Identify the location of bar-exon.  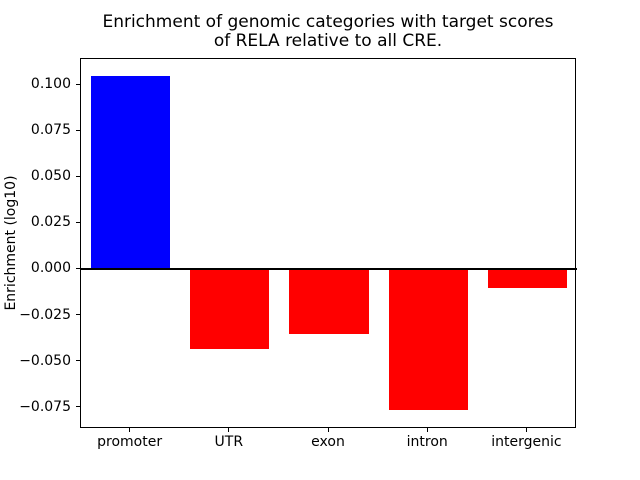
(329, 301).